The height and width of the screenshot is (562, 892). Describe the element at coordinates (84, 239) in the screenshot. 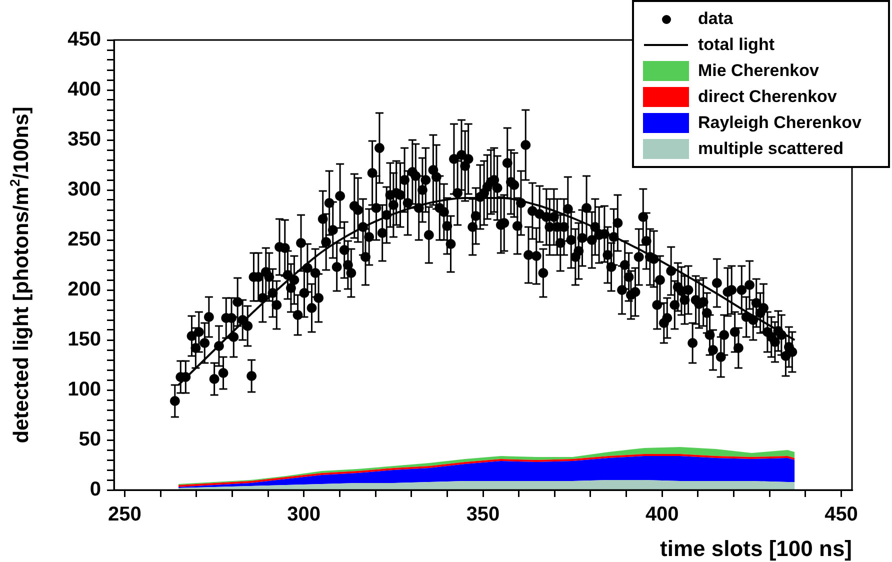

I see `y-tick-label: 250` at that location.